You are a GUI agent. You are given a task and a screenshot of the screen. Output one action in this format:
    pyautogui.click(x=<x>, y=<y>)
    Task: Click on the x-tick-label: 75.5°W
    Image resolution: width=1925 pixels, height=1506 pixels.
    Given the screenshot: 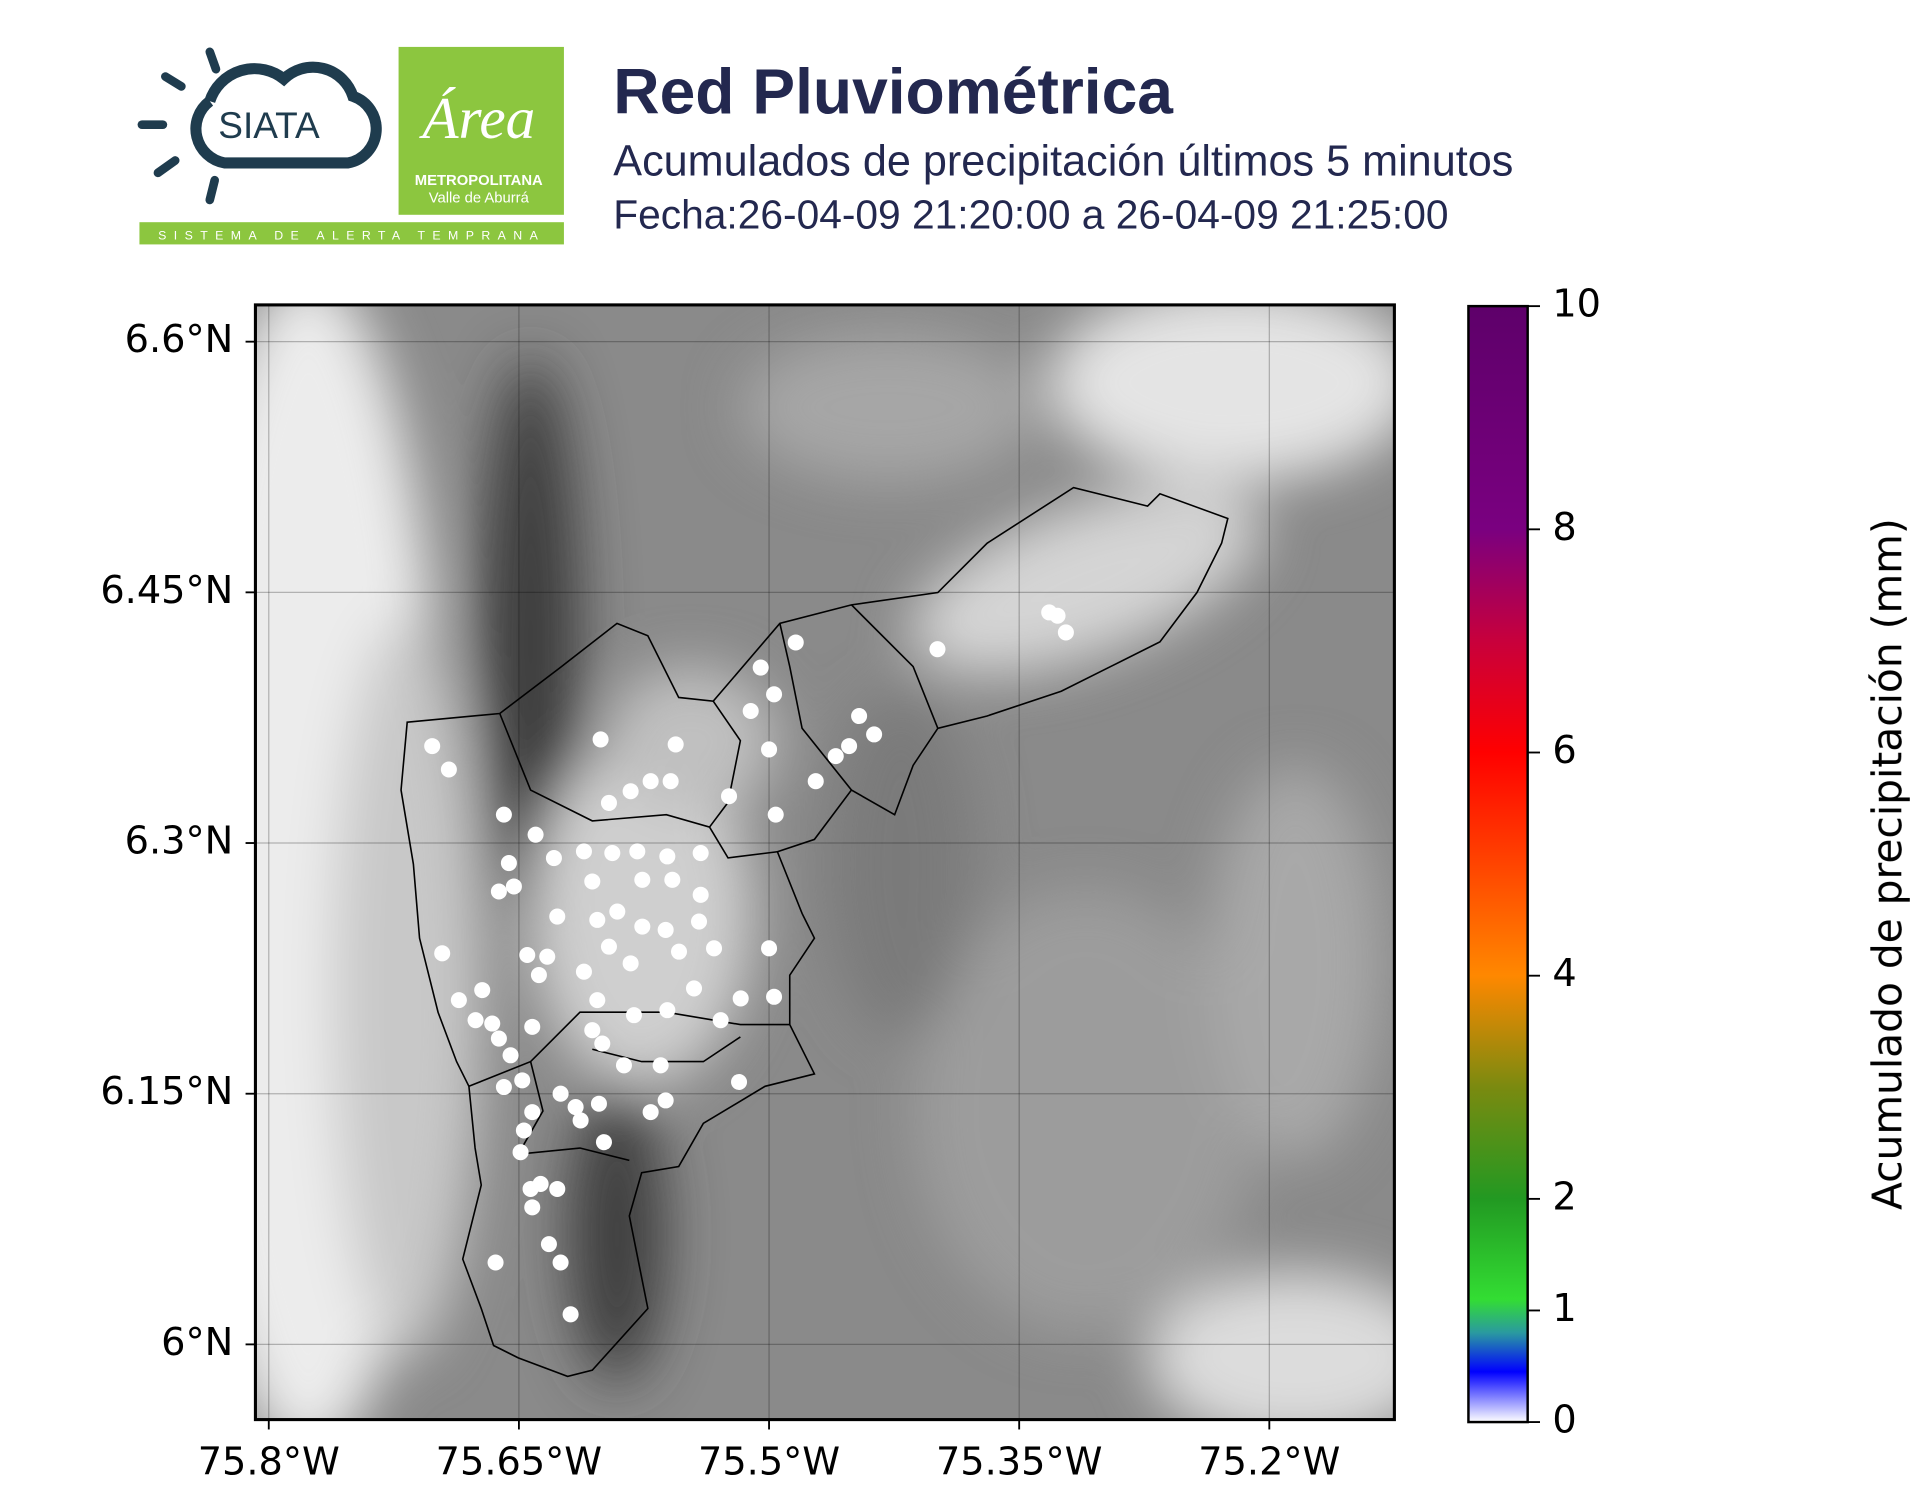 What is the action you would take?
    pyautogui.click(x=769, y=1462)
    